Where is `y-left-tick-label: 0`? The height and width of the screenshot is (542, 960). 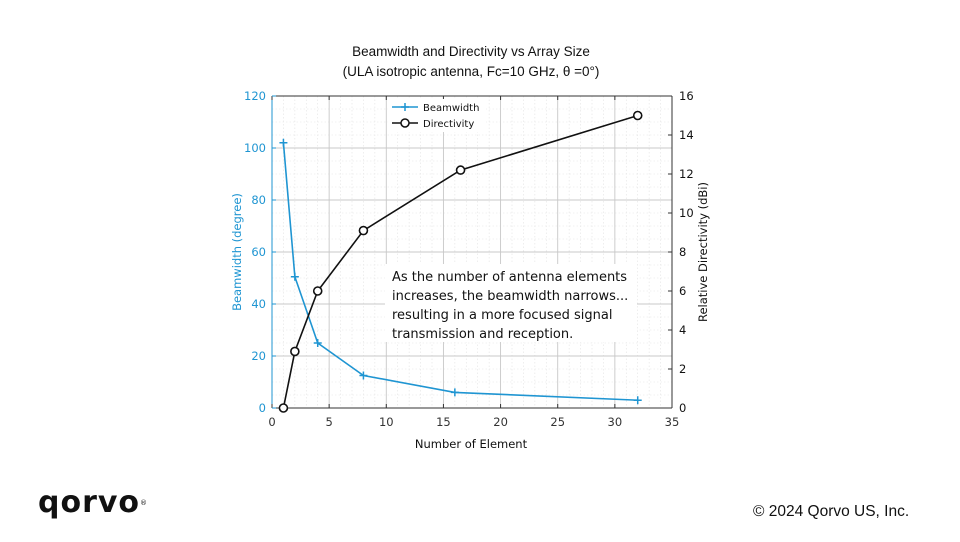
y-left-tick-label: 0 is located at coordinates (262, 408).